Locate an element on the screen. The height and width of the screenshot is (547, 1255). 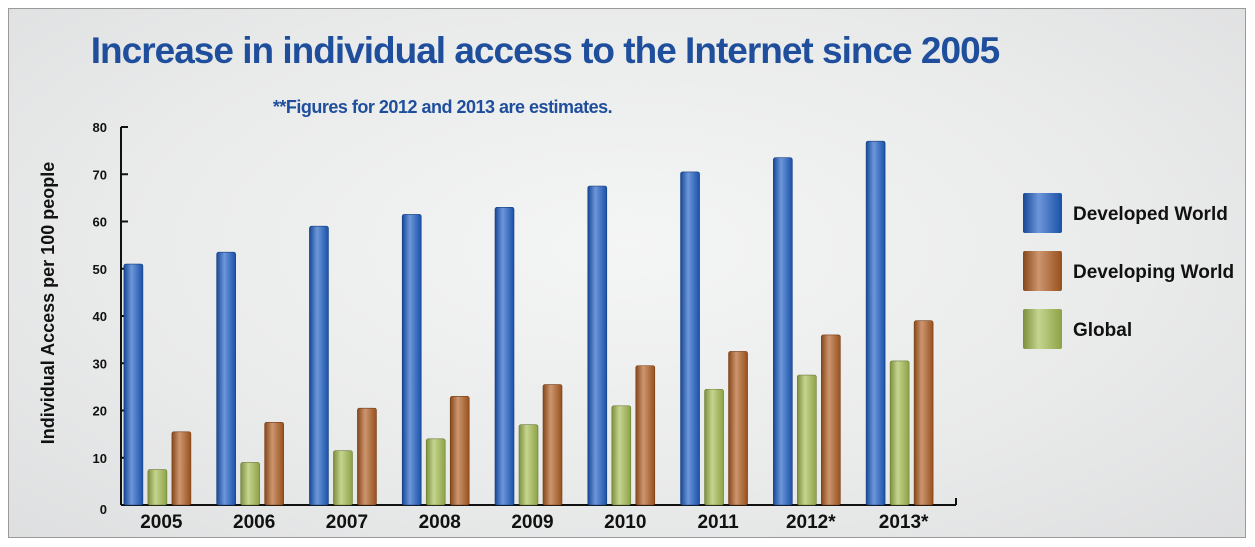
bar-global-2010 is located at coordinates (621, 455).